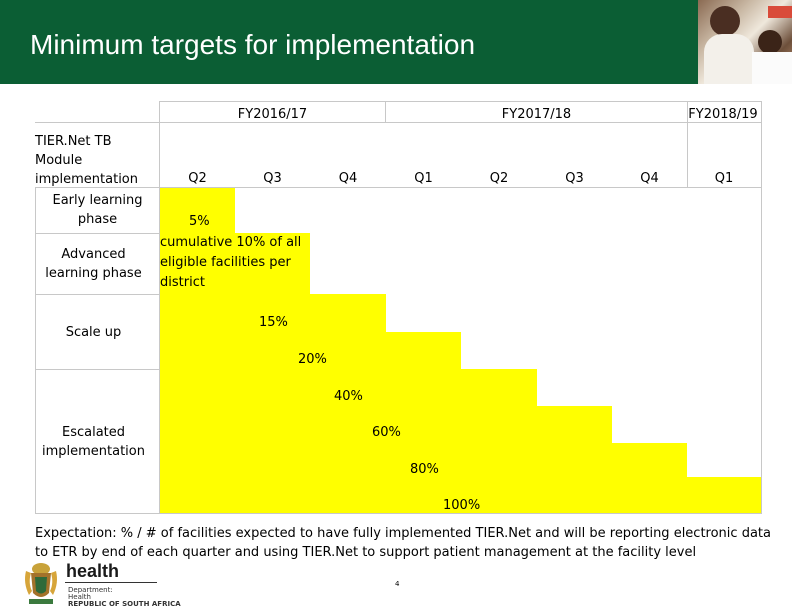 Image resolution: width=792 pixels, height=612 pixels. I want to click on fy-header-2018-19: FY2018/19, so click(723, 114).